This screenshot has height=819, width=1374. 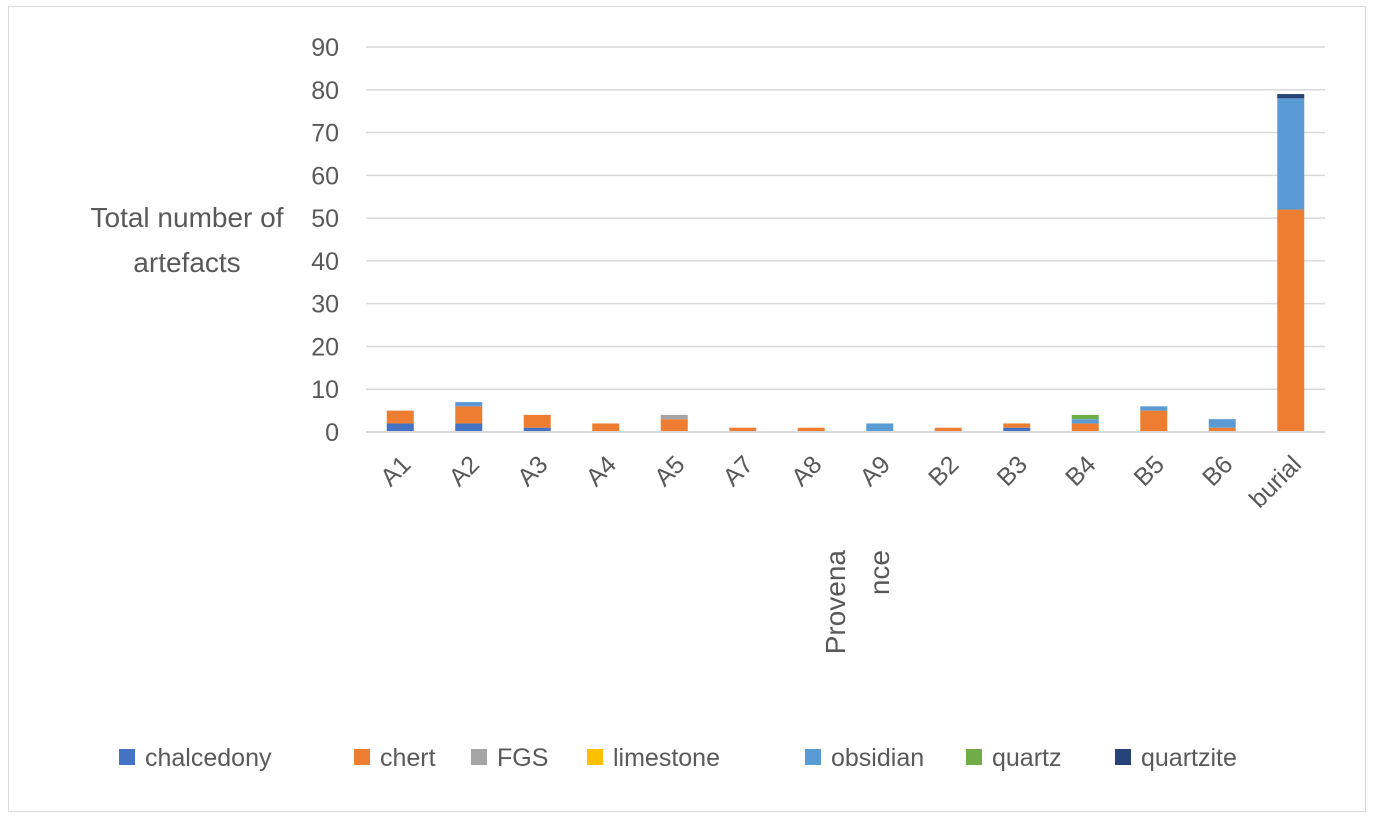 What do you see at coordinates (479, 757) in the screenshot?
I see `legend-swatch-FGS` at bounding box center [479, 757].